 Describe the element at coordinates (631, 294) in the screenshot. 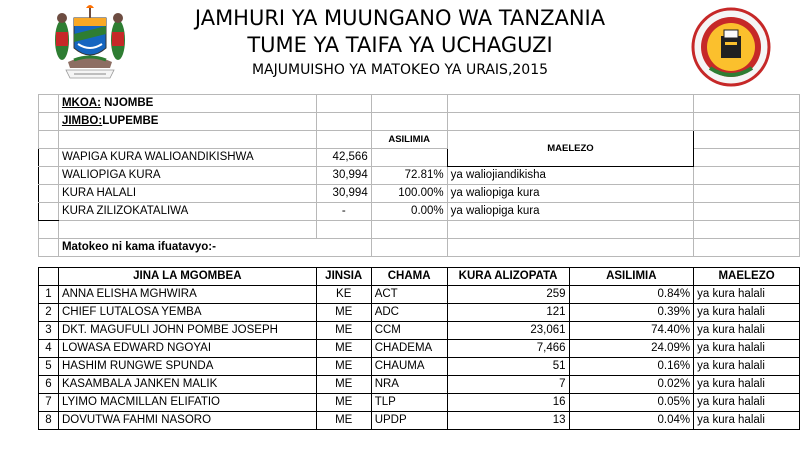

I see `candidate-percent: 0.84%` at that location.